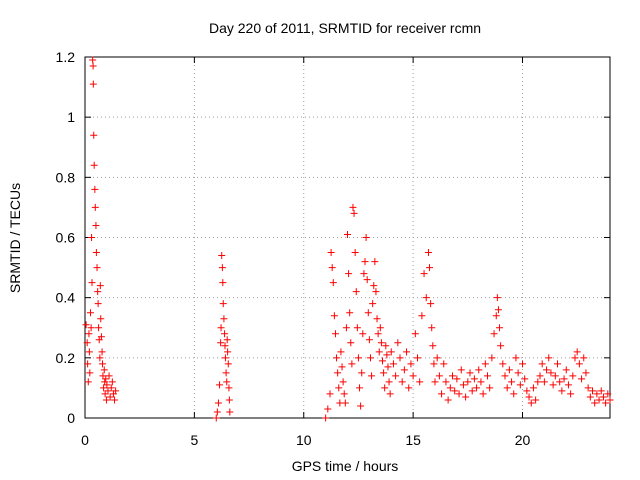 Image resolution: width=640 pixels, height=480 pixels. Describe the element at coordinates (523, 440) in the screenshot. I see `x-tick-label: 20` at that location.